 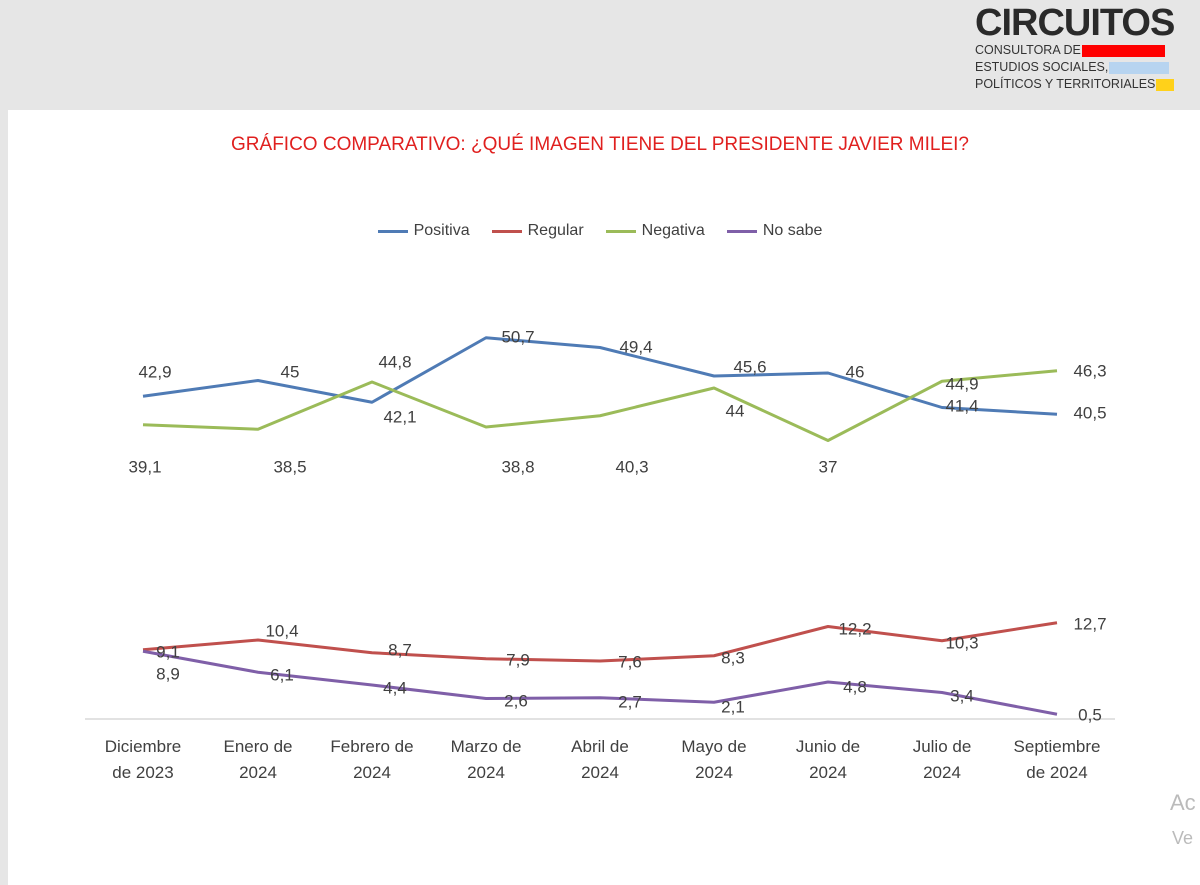 What do you see at coordinates (1057, 746) in the screenshot?
I see `x-tick-label: Septiembre` at bounding box center [1057, 746].